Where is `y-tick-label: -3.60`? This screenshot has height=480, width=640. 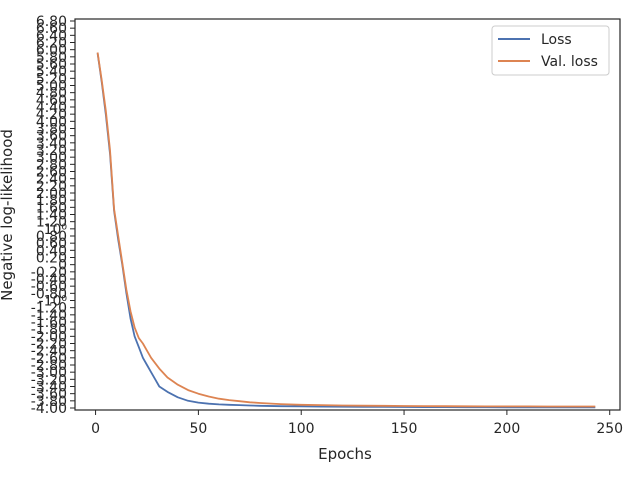 y-tick-label: -3.60 is located at coordinates (49, 395).